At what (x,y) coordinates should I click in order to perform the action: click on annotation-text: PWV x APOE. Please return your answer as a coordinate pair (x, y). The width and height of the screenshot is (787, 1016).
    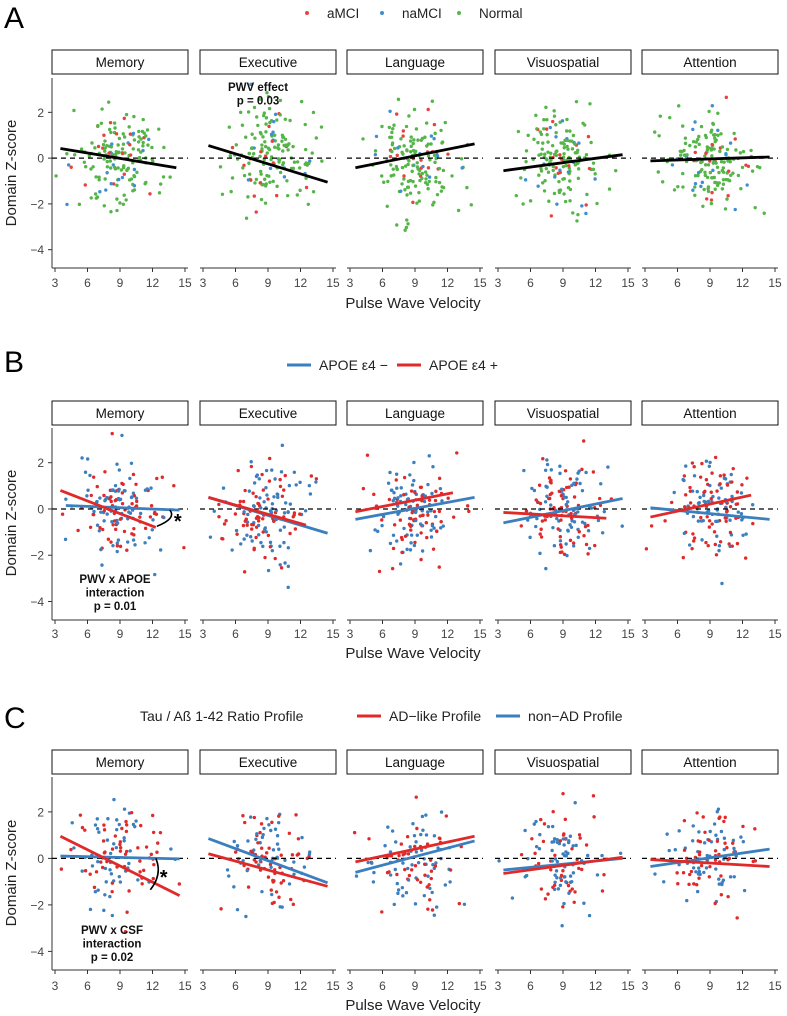
    Looking at the image, I should click on (114, 580).